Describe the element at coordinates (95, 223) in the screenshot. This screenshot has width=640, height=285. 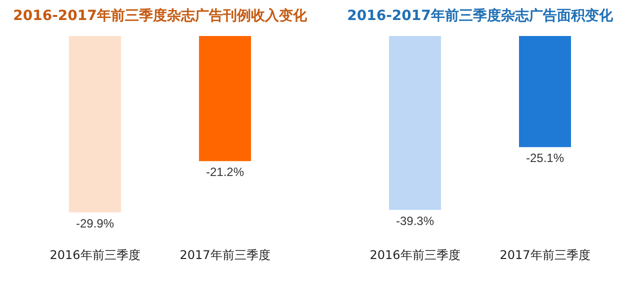
I see `data-label: -29.9%` at that location.